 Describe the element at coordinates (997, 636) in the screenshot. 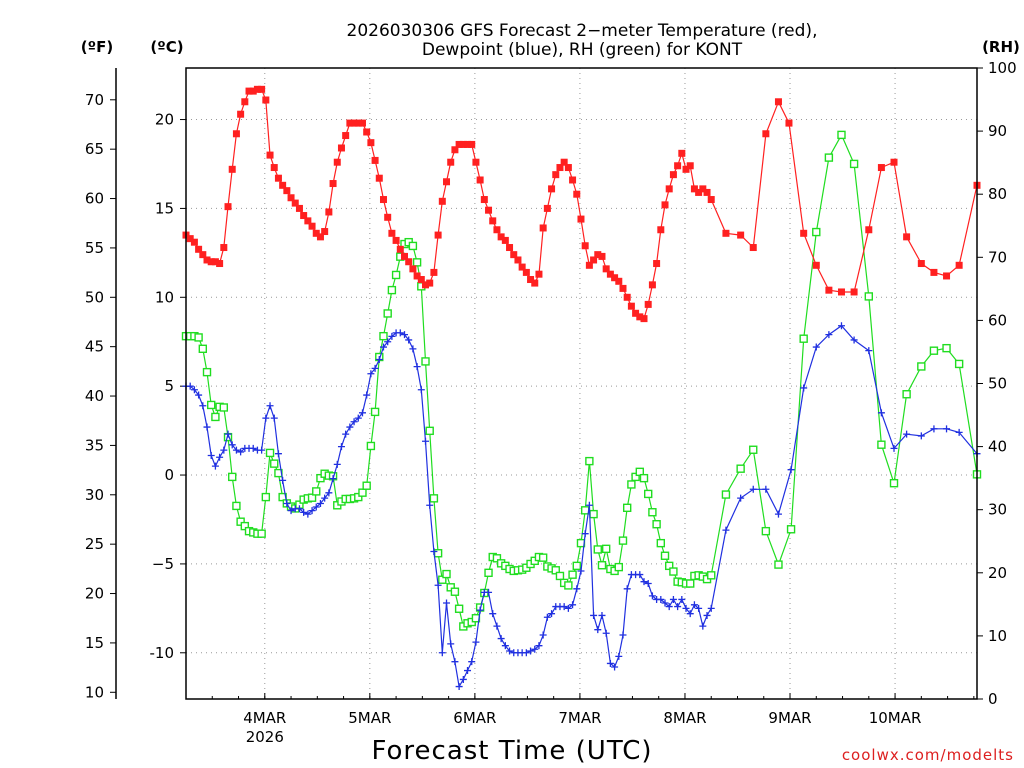

I see `rh-tick-label: 10` at that location.